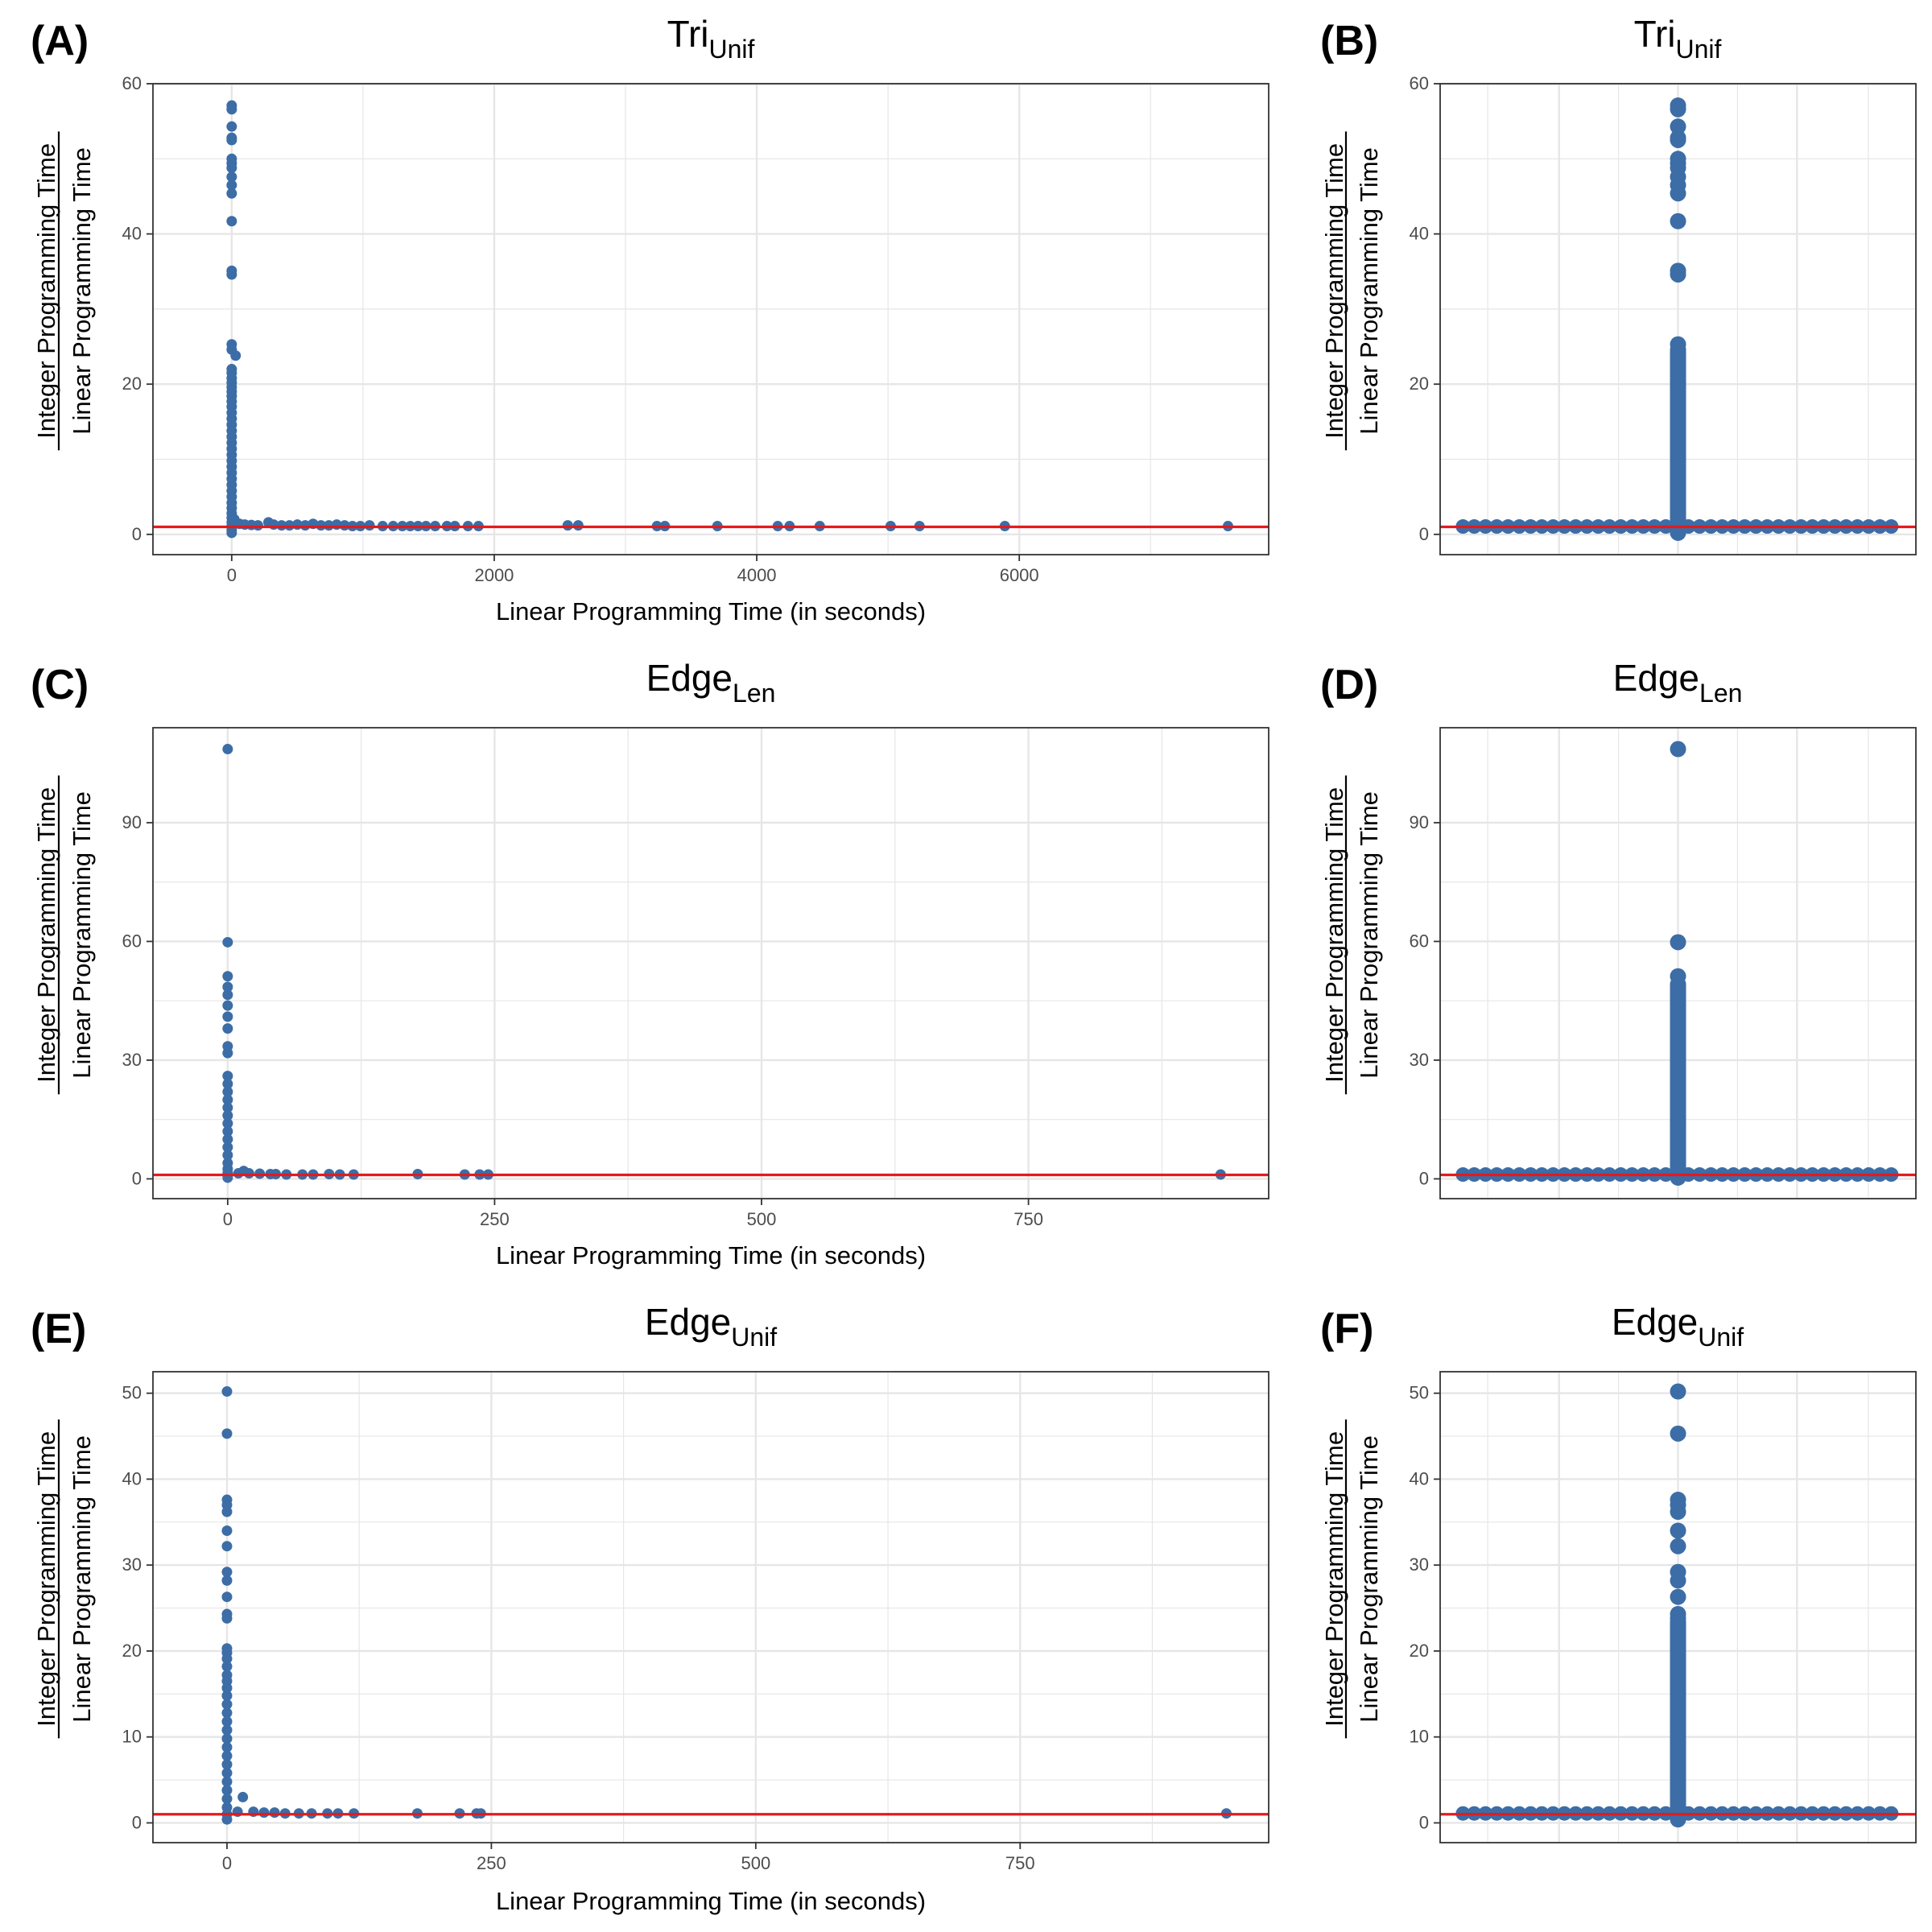 Image resolution: width=1932 pixels, height=1932 pixels. I want to click on x-tick-label: 500, so click(755, 1863).